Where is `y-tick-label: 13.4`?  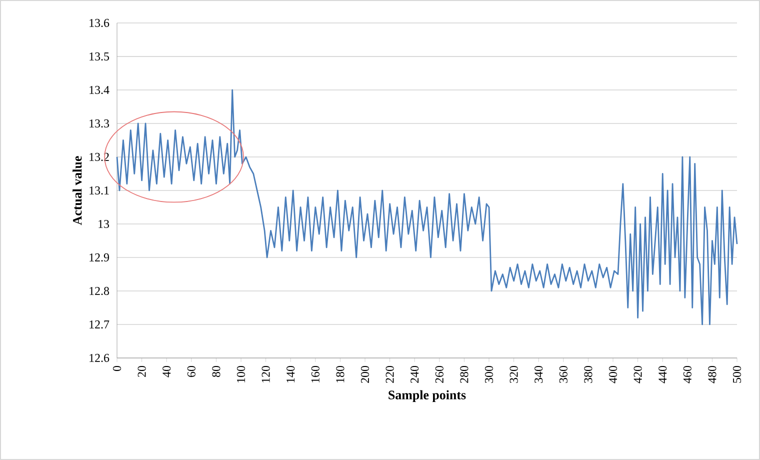
y-tick-label: 13.4 is located at coordinates (100, 90).